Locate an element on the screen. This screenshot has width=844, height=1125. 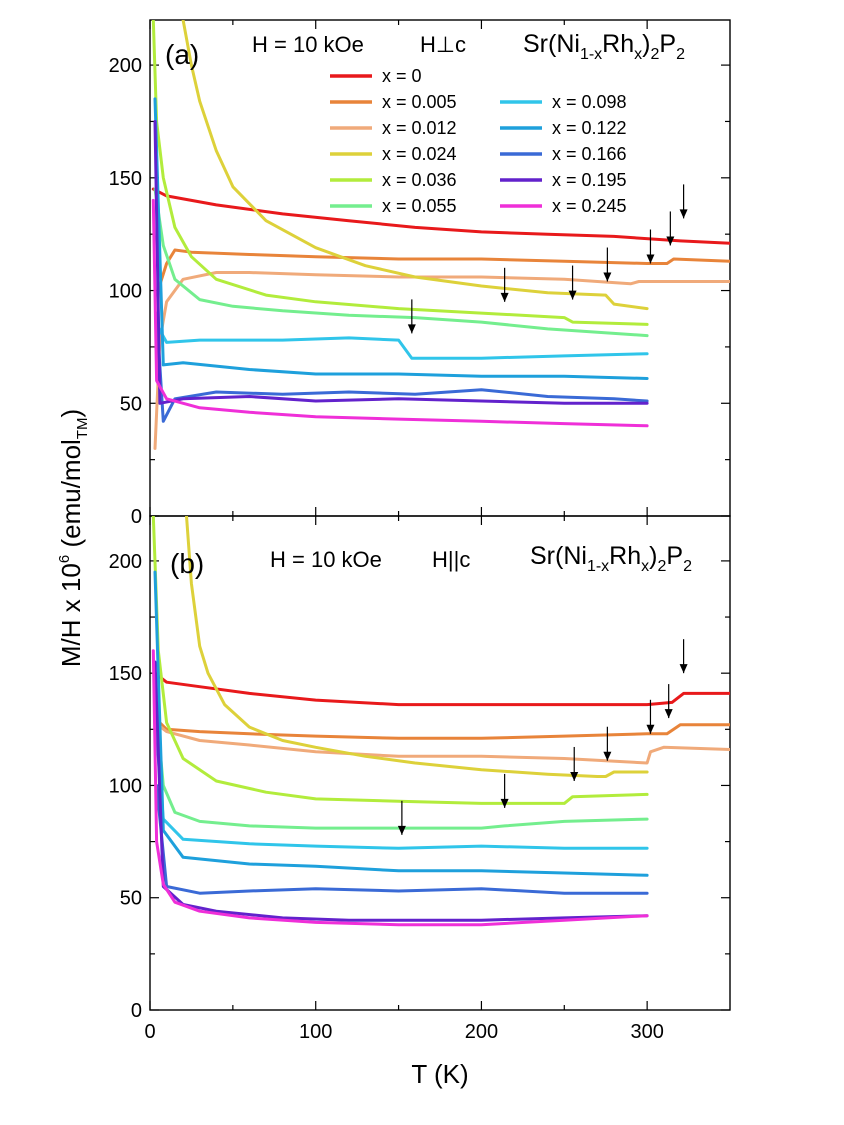
legend-label: x = 0.005 is located at coordinates (419, 102).